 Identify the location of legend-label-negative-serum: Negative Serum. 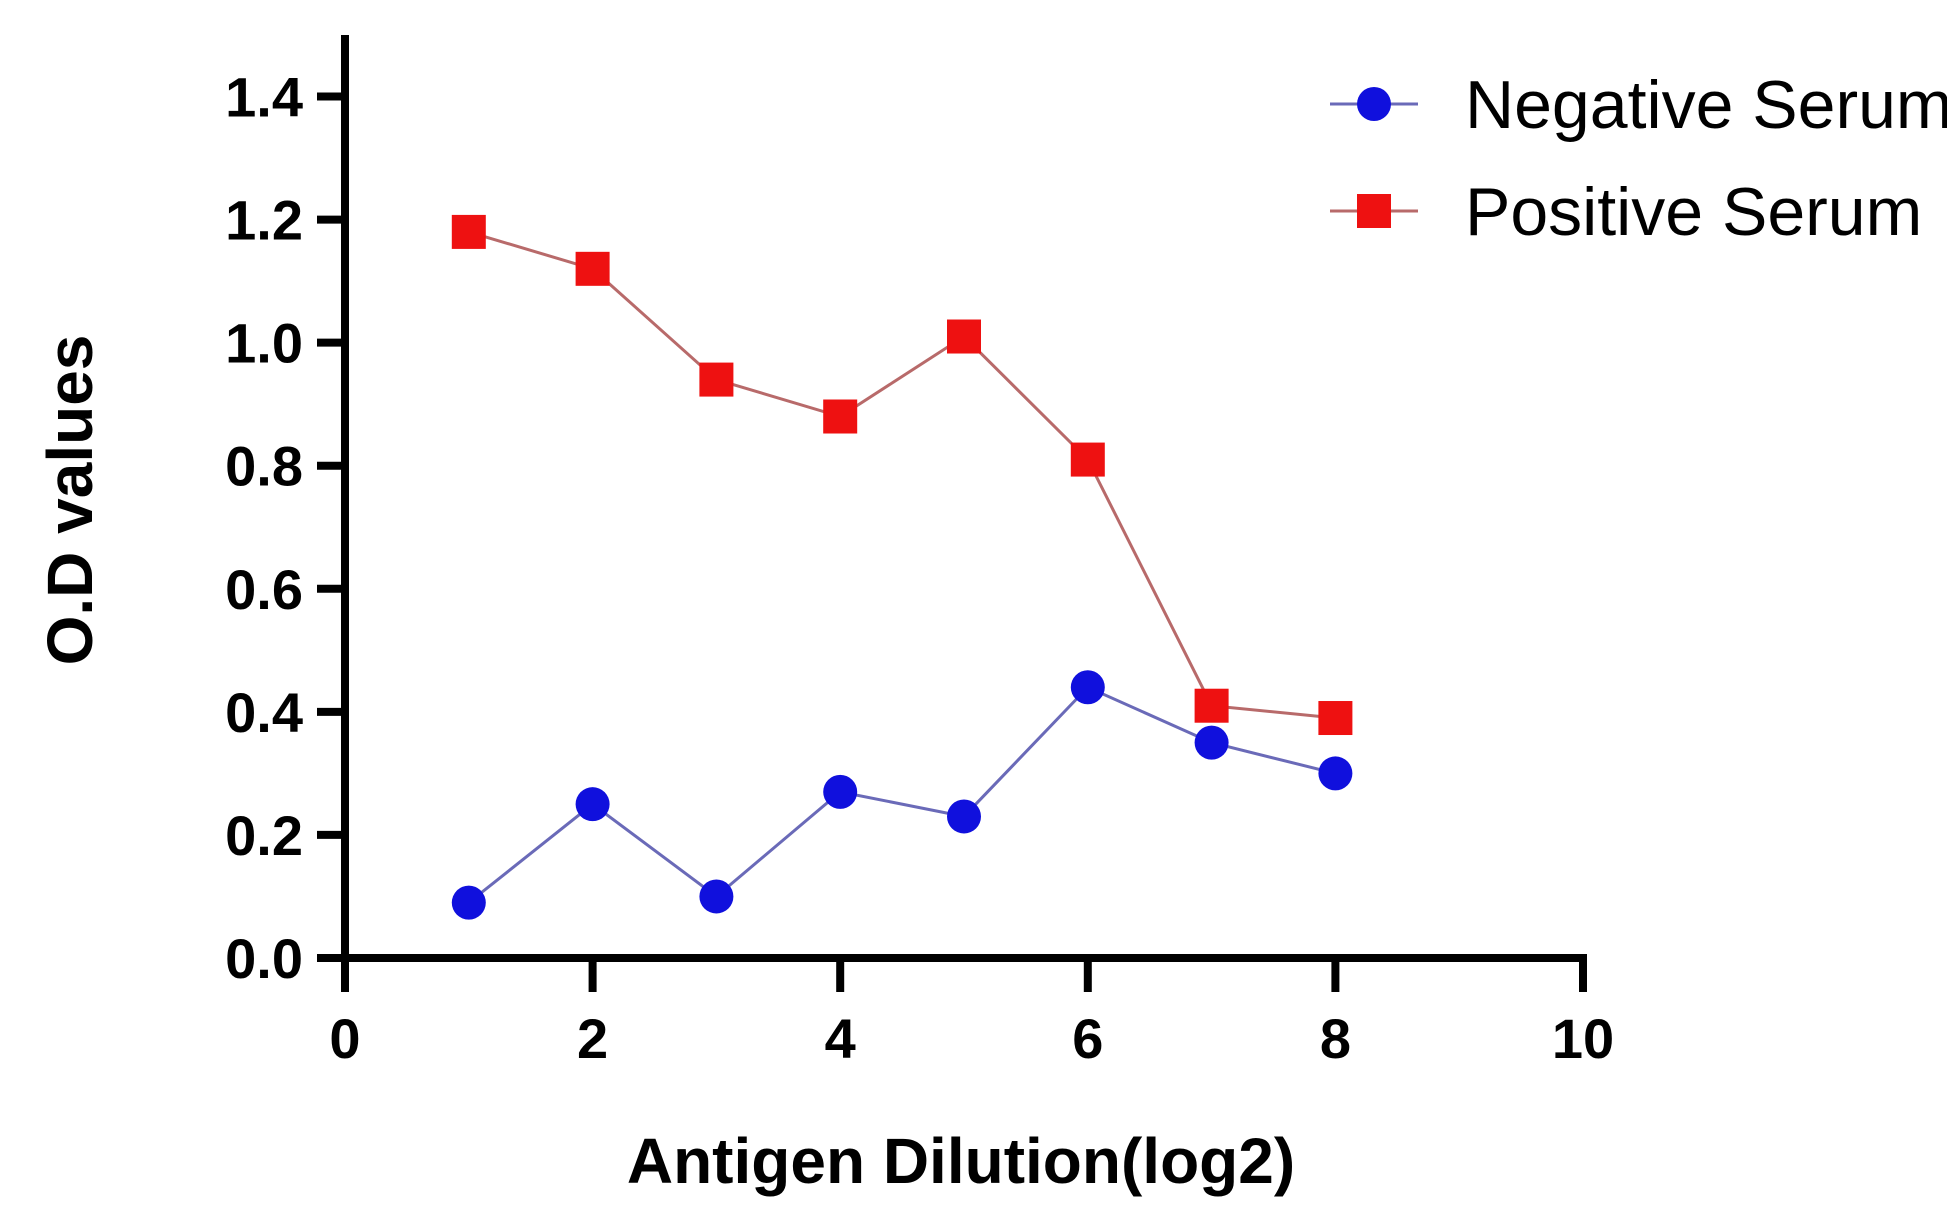
(1706, 105).